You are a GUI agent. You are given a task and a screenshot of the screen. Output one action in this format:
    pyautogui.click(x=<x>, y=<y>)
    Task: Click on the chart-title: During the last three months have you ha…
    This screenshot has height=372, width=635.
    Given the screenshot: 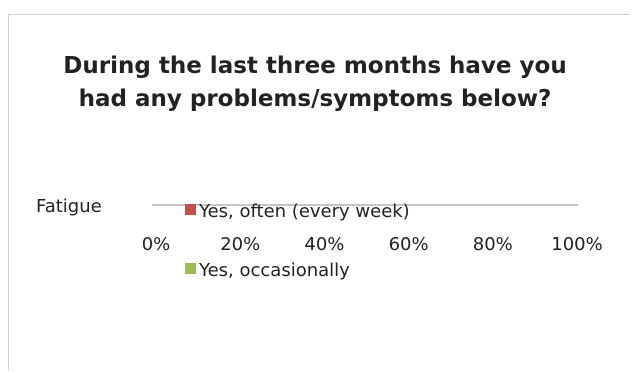 What is the action you would take?
    pyautogui.click(x=315, y=82)
    